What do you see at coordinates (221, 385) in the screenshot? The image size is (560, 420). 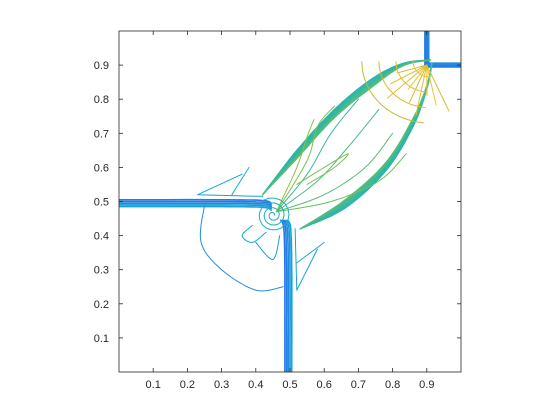 I see `x-tick-label: 0.3` at bounding box center [221, 385].